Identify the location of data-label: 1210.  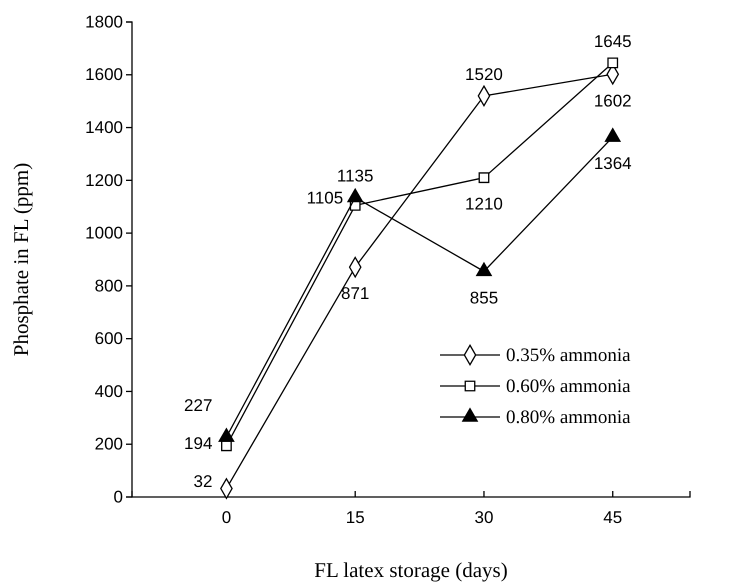
(484, 204).